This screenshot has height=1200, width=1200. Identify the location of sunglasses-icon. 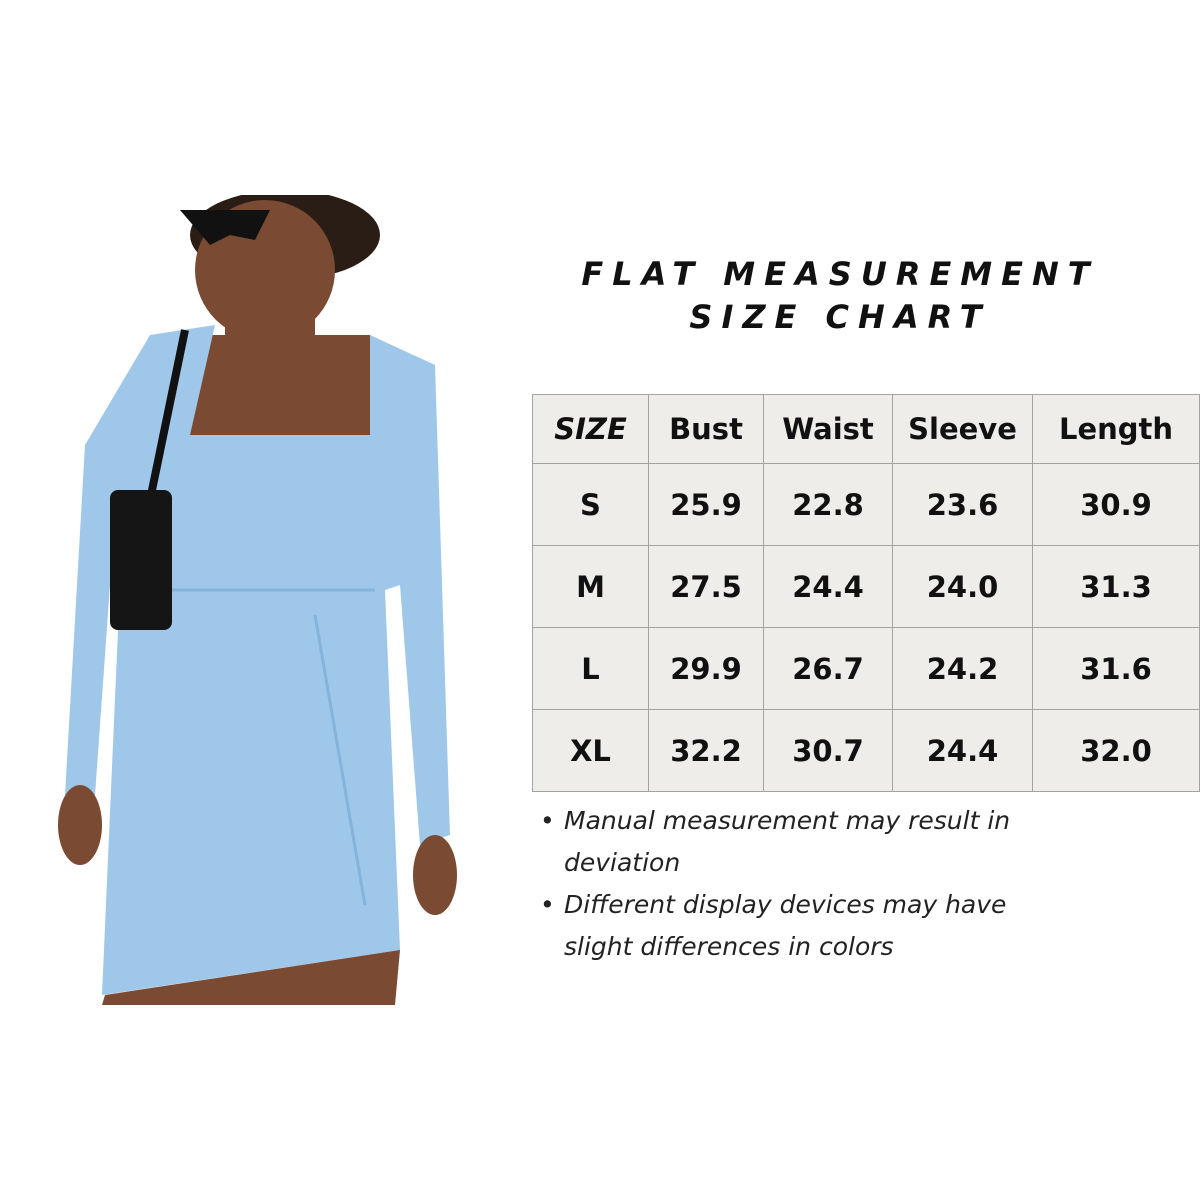
(225, 227).